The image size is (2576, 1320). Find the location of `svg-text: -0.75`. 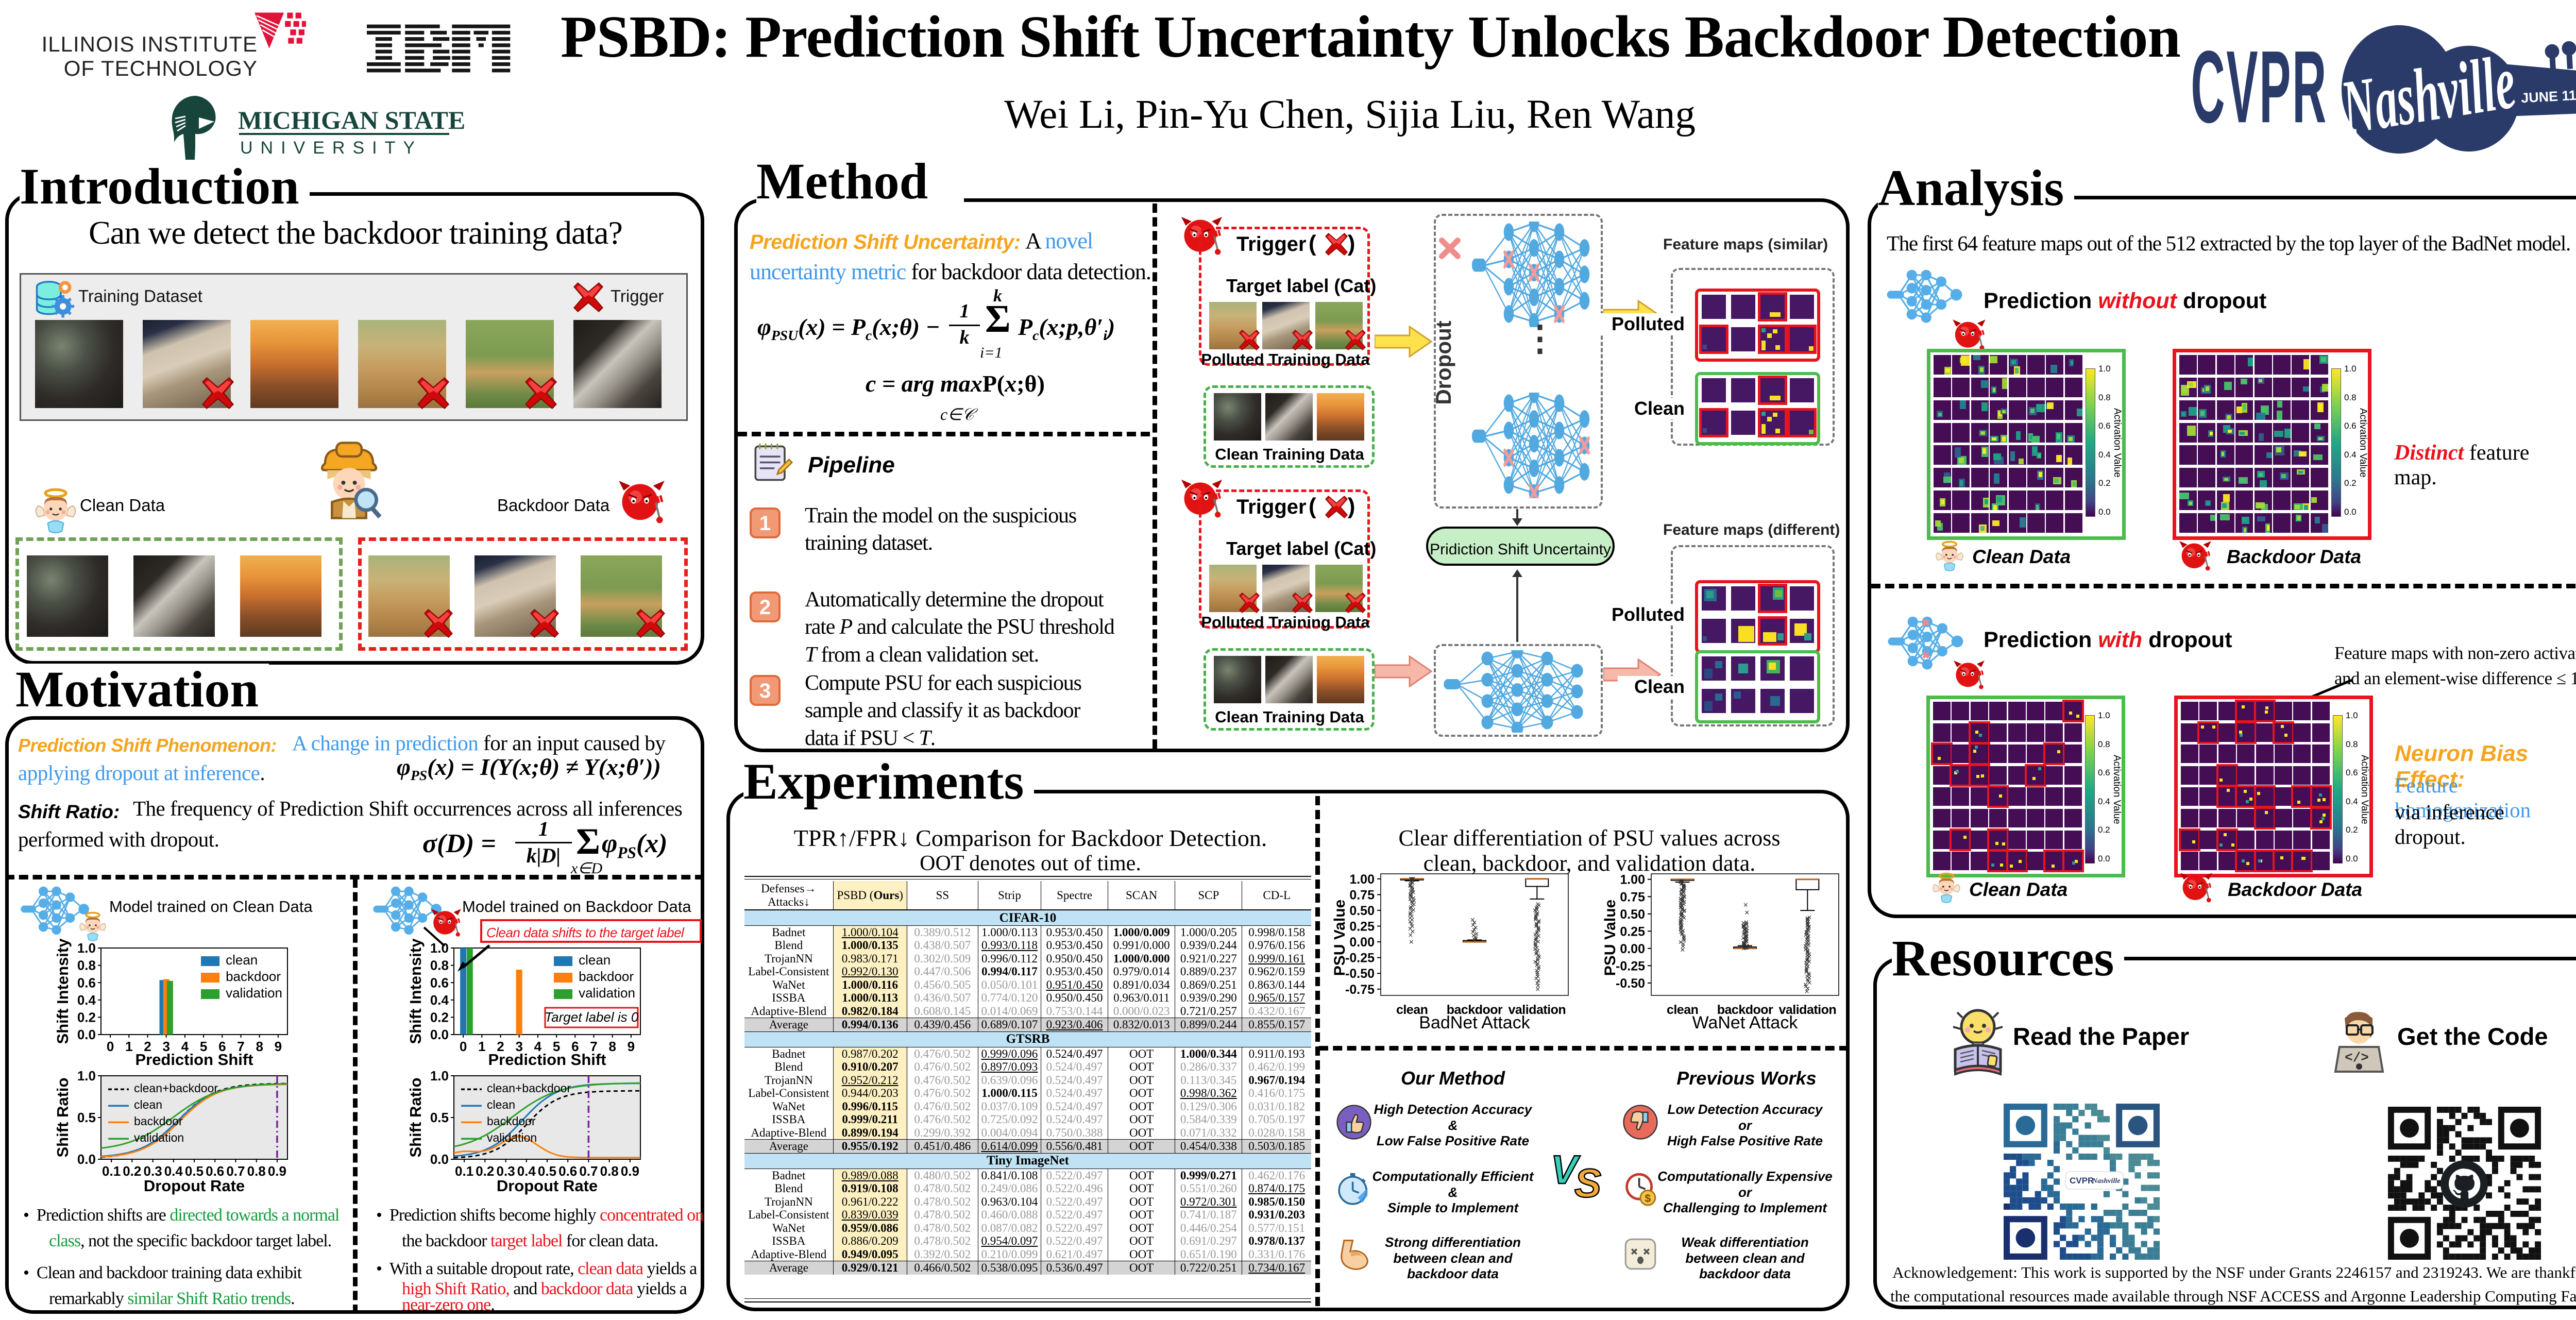

svg-text: -0.75 is located at coordinates (1360, 990).